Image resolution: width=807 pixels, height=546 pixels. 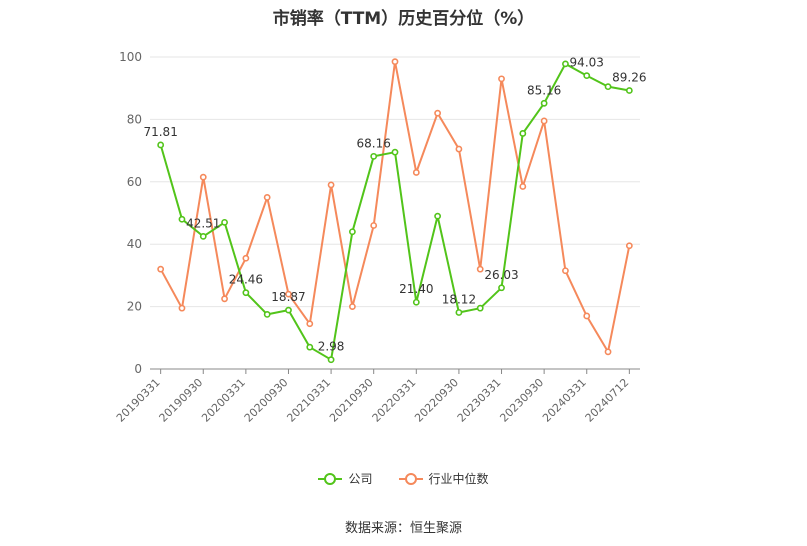 I want to click on y-tick-label: 80, so click(x=134, y=119).